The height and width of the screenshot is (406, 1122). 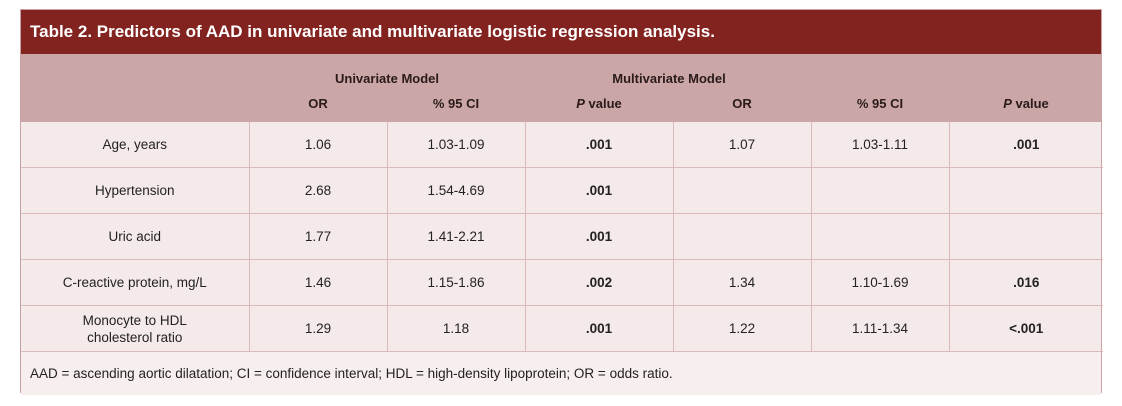 I want to click on multi-p-cell: .016, so click(x=1026, y=282).